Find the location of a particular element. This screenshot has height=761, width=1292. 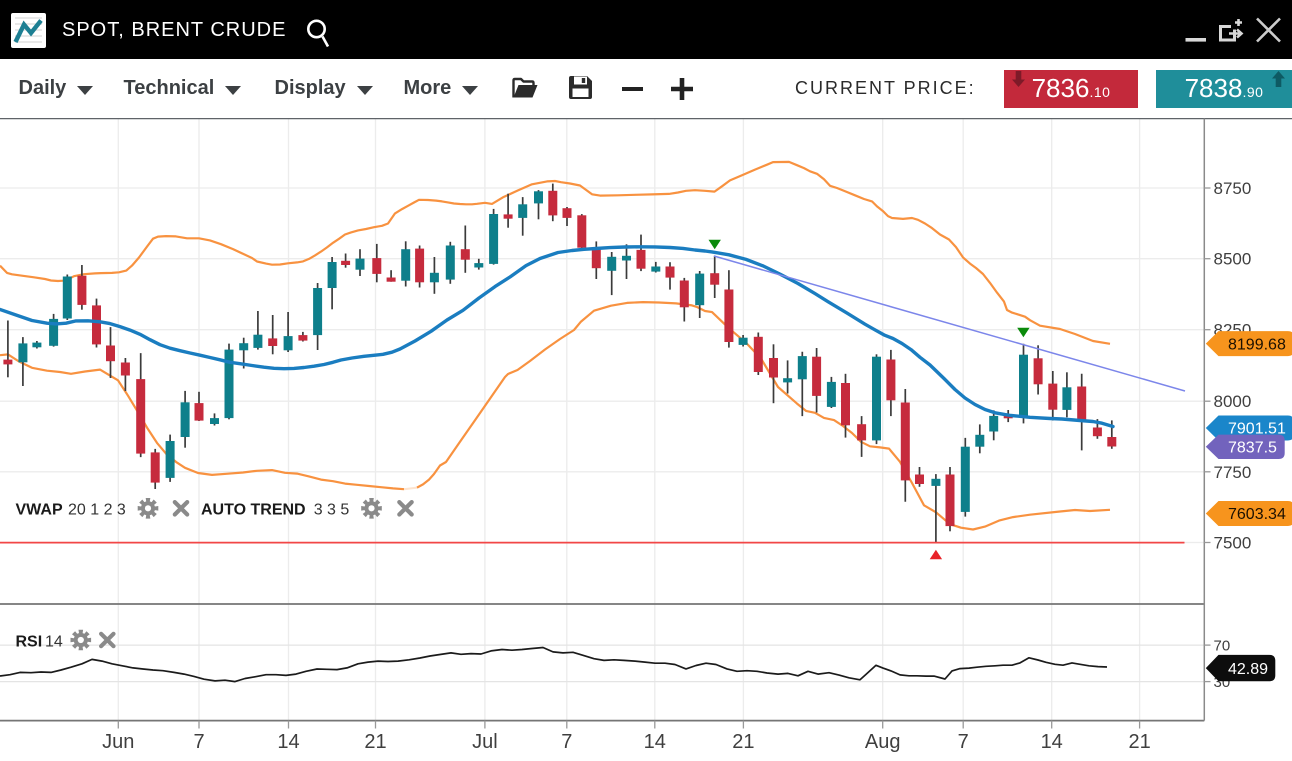

svg-text: 20 1 2 3 is located at coordinates (97, 510).